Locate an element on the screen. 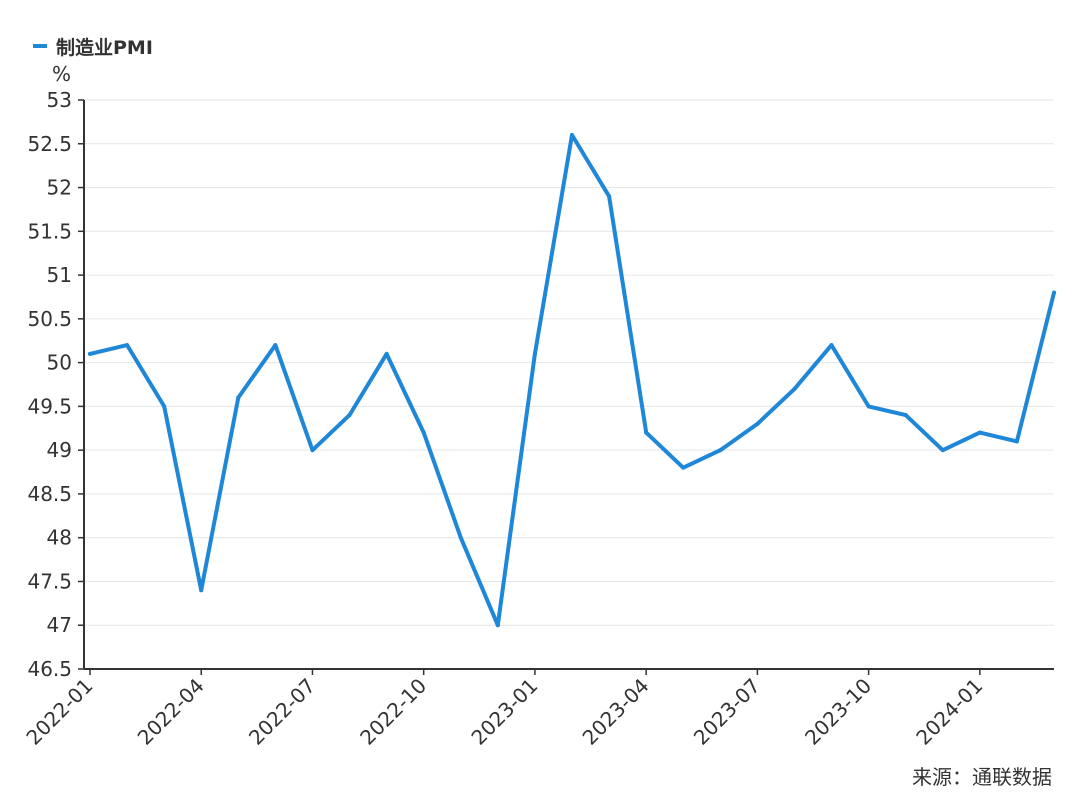 The height and width of the screenshot is (810, 1080). y-tick-label: 50 is located at coordinates (59, 363).